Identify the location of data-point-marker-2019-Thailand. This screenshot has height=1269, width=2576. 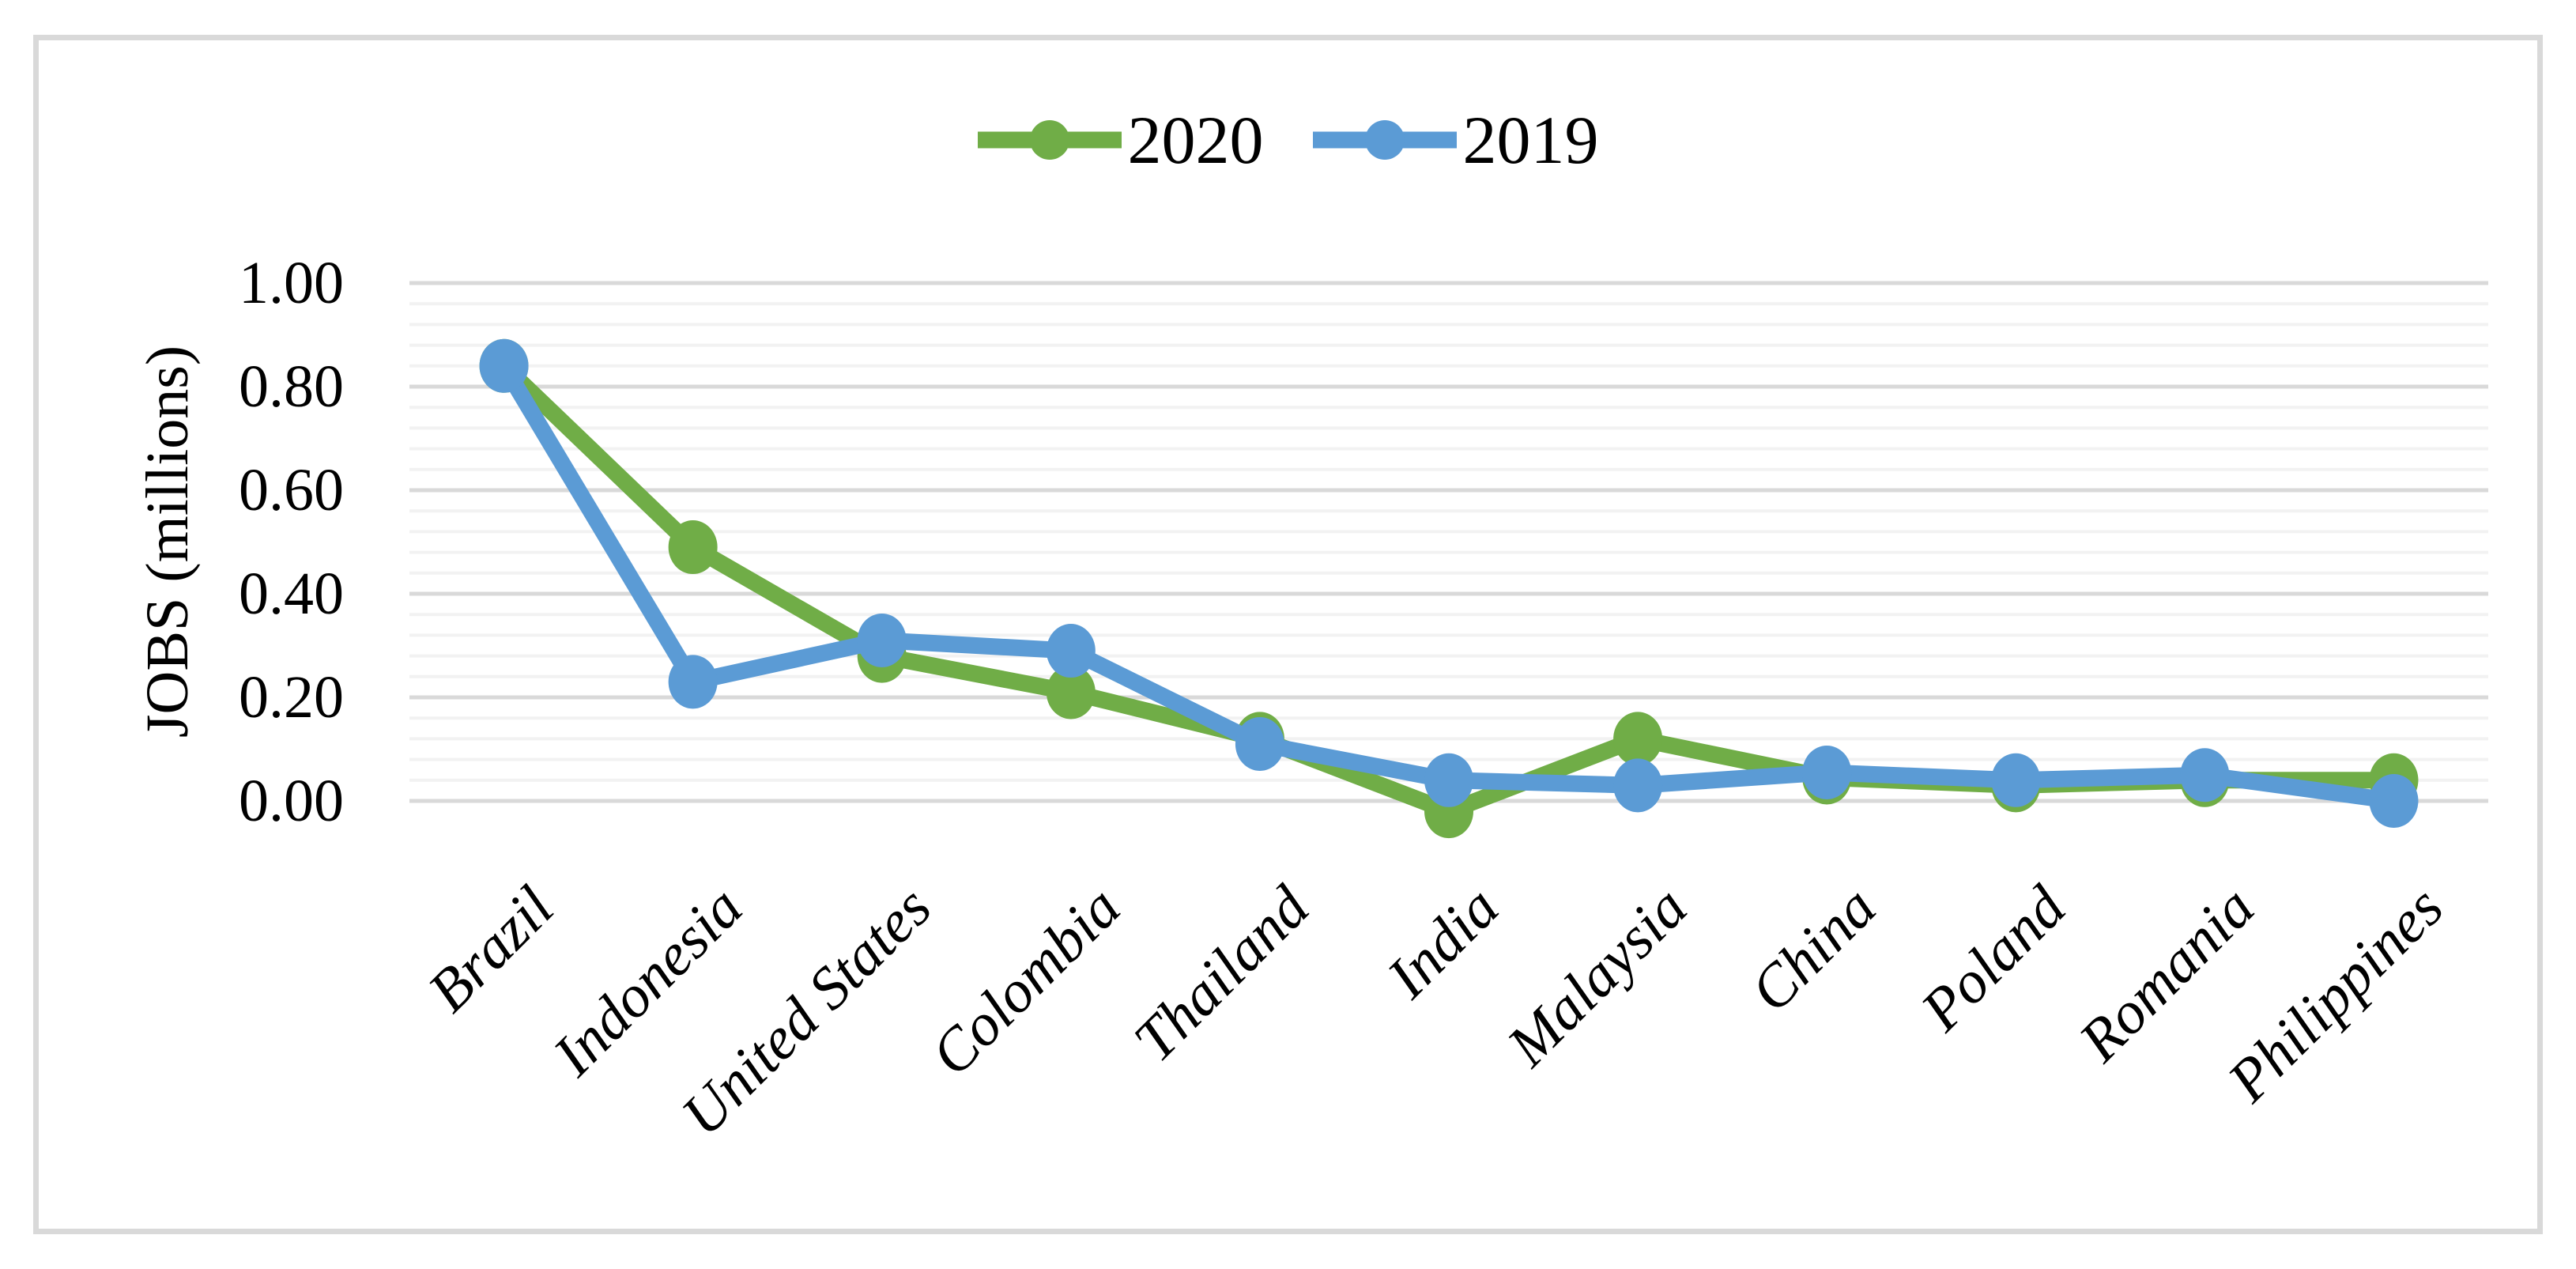
(1259, 743).